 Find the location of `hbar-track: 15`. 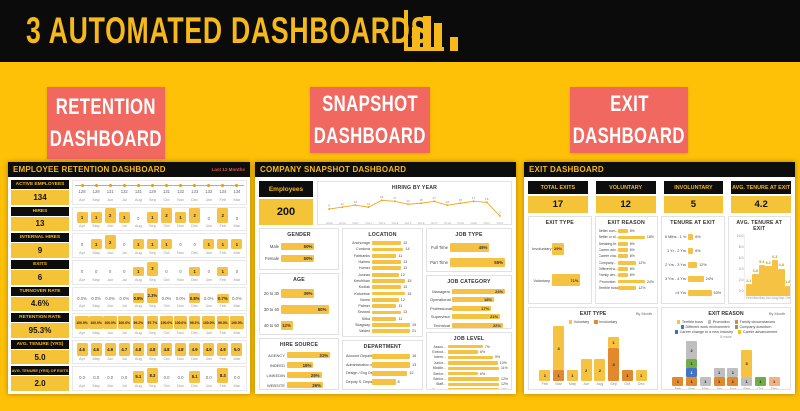

hbar-track: 15 is located at coordinates (395, 281).